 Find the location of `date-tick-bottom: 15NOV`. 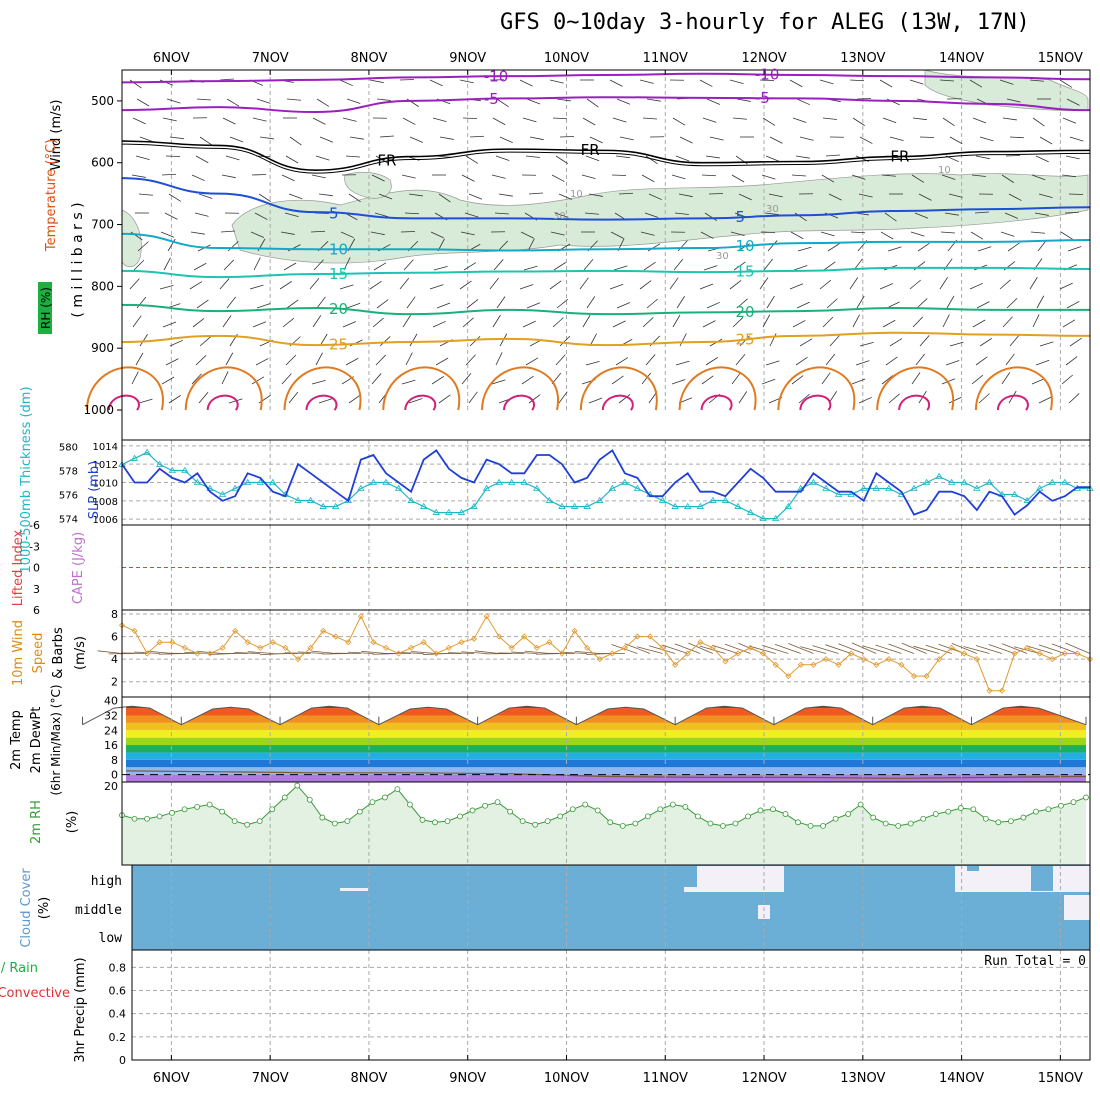

date-tick-bottom: 15NOV is located at coordinates (1060, 1078).